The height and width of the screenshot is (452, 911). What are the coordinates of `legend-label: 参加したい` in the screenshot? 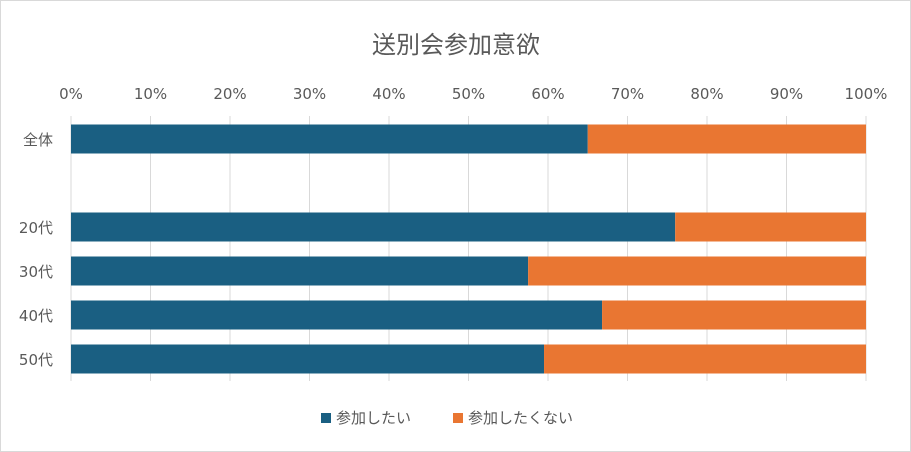 It's located at (373, 418).